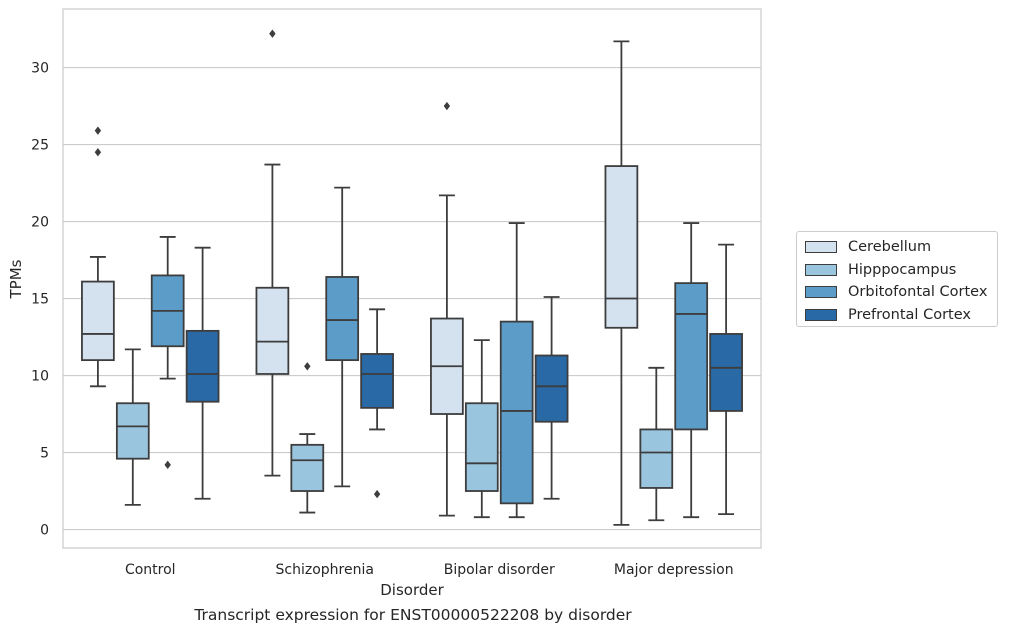  I want to click on legend-item-prefrontal-cortex: Prefrontal Cortex, so click(901, 315).